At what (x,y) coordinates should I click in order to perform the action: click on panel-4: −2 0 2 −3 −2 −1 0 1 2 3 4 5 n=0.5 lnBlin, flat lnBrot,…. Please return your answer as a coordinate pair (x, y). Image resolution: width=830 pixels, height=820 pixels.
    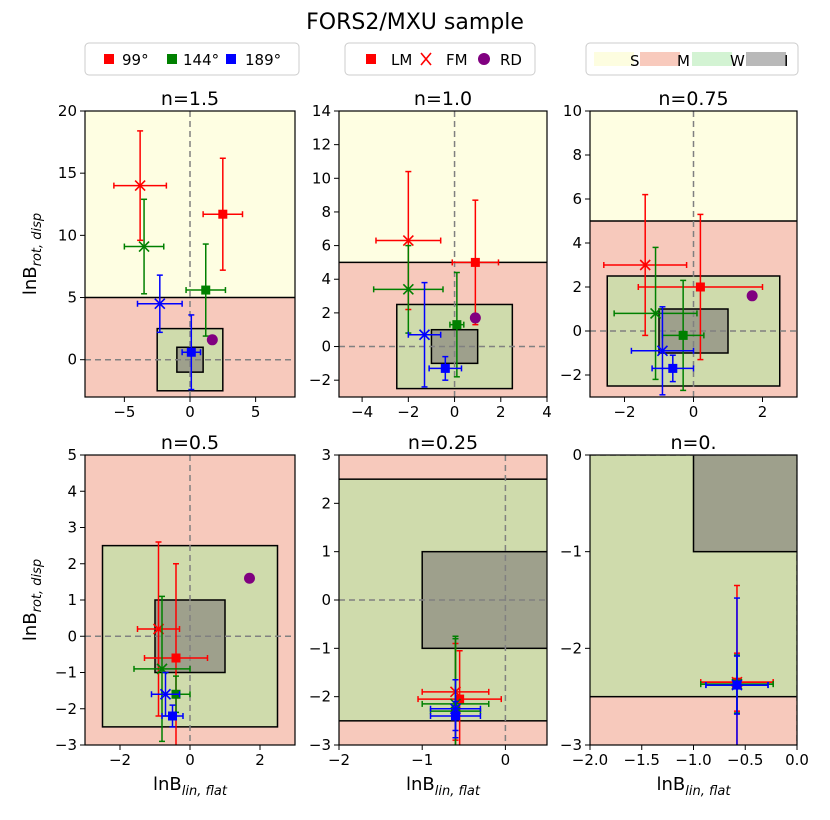
    Looking at the image, I should click on (158, 615).